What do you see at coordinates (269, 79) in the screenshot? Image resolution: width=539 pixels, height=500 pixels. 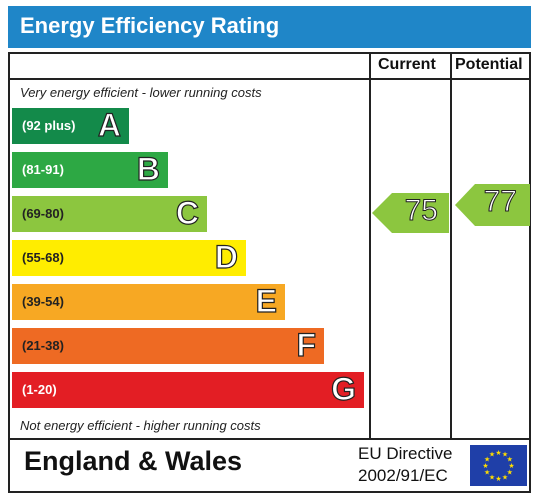 I see `header-divider` at bounding box center [269, 79].